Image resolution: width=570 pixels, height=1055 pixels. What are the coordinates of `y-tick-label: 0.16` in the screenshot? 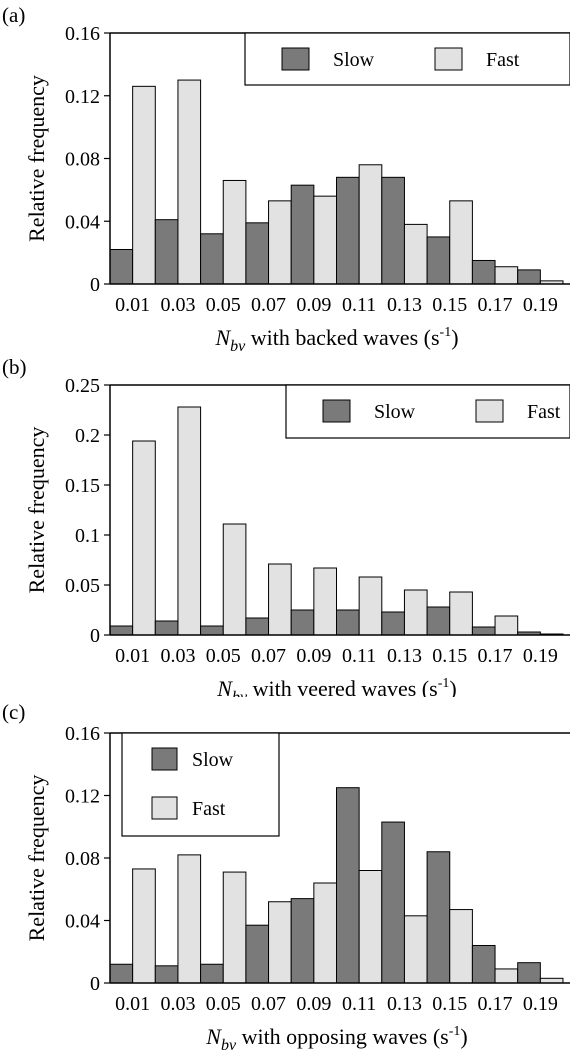 It's located at (82, 734).